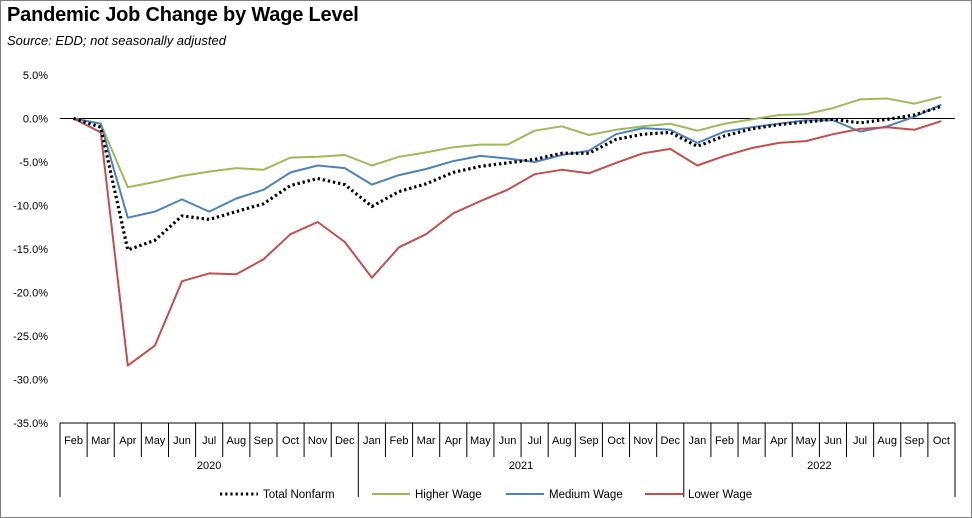  What do you see at coordinates (299, 495) in the screenshot?
I see `legend-label: Total Nonfarm` at bounding box center [299, 495].